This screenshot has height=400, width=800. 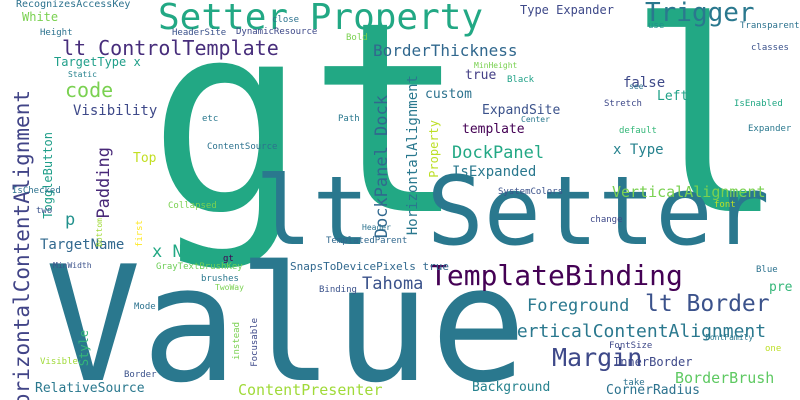 What do you see at coordinates (140, 234) in the screenshot?
I see `word-first: first` at bounding box center [140, 234].